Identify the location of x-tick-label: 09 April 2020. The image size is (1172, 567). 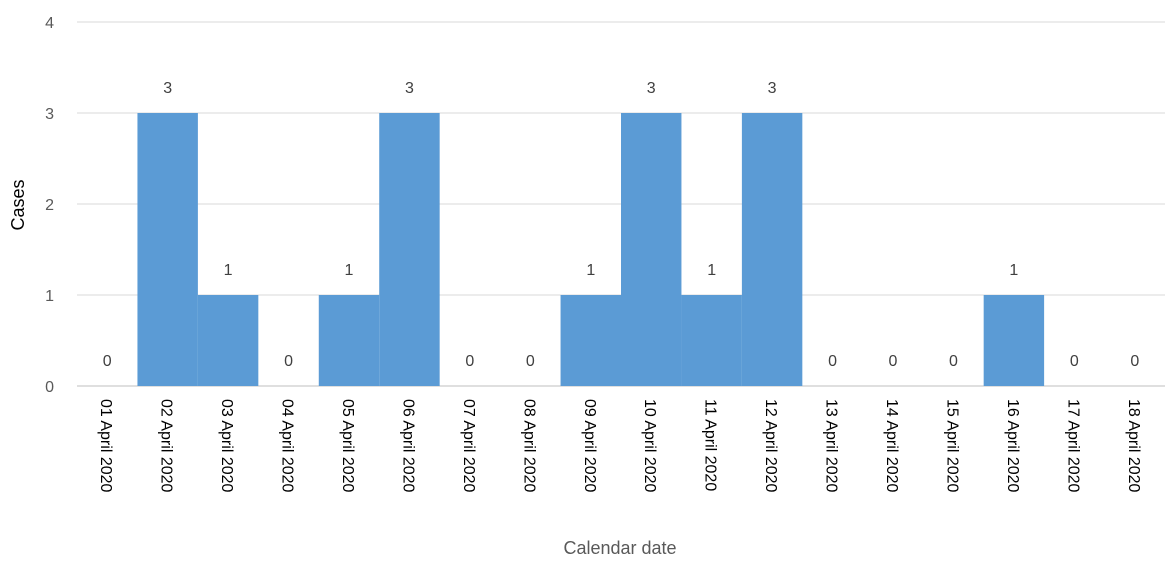
(589, 446).